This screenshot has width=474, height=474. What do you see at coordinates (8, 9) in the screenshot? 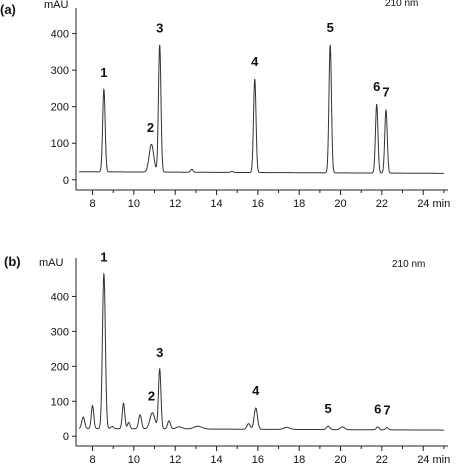
I see `panel-a-label: (a)` at bounding box center [8, 9].